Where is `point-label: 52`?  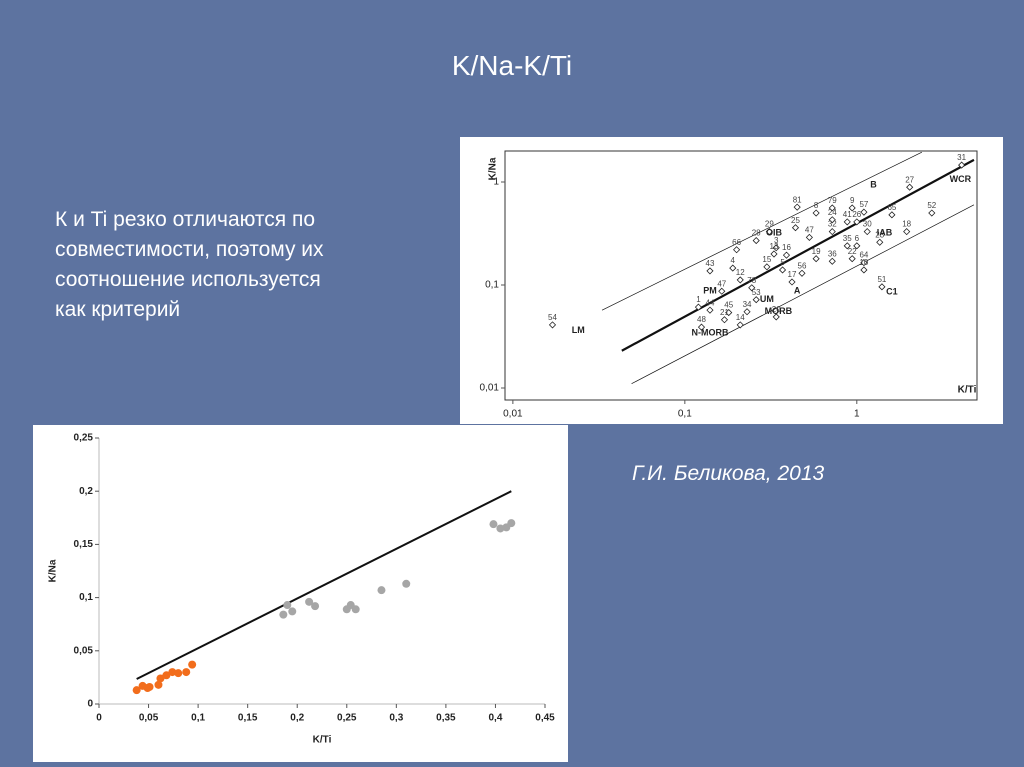
point-label: 52 is located at coordinates (931, 205).